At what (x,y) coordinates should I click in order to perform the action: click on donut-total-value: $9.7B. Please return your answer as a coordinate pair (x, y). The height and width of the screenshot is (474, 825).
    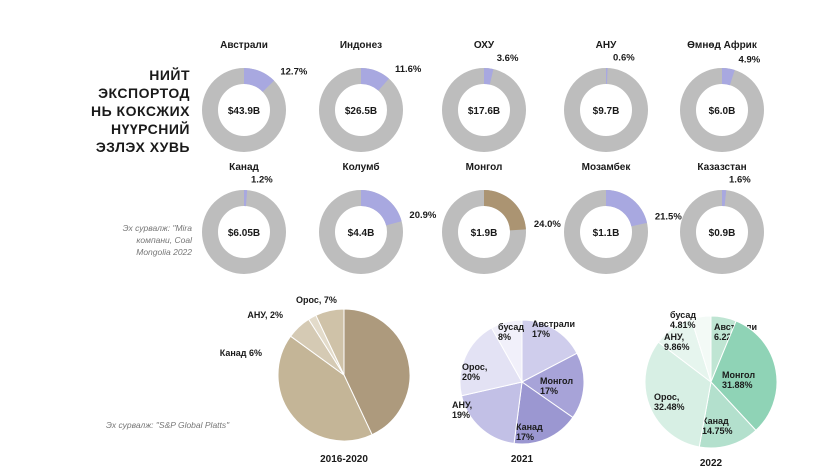
    Looking at the image, I should click on (606, 111).